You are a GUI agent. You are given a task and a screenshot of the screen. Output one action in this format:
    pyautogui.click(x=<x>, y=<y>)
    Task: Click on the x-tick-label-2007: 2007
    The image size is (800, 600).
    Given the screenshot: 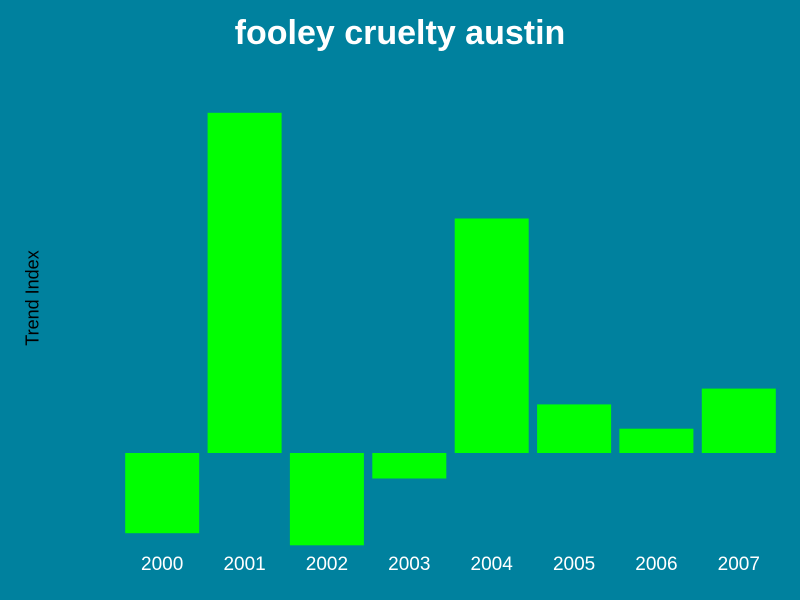 What is the action you would take?
    pyautogui.click(x=739, y=564)
    